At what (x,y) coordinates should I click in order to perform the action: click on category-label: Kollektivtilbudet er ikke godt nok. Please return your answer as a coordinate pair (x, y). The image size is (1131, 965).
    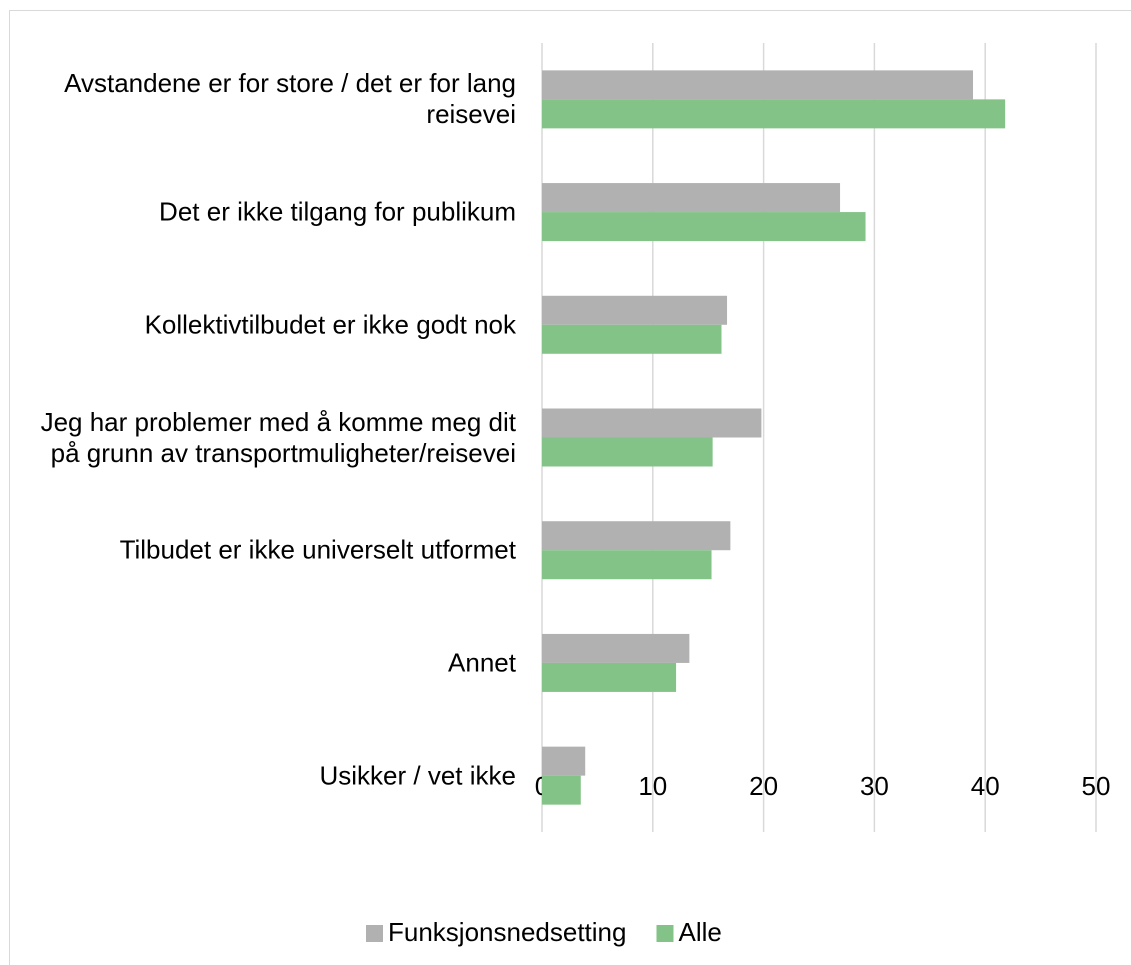
    Looking at the image, I should click on (330, 324).